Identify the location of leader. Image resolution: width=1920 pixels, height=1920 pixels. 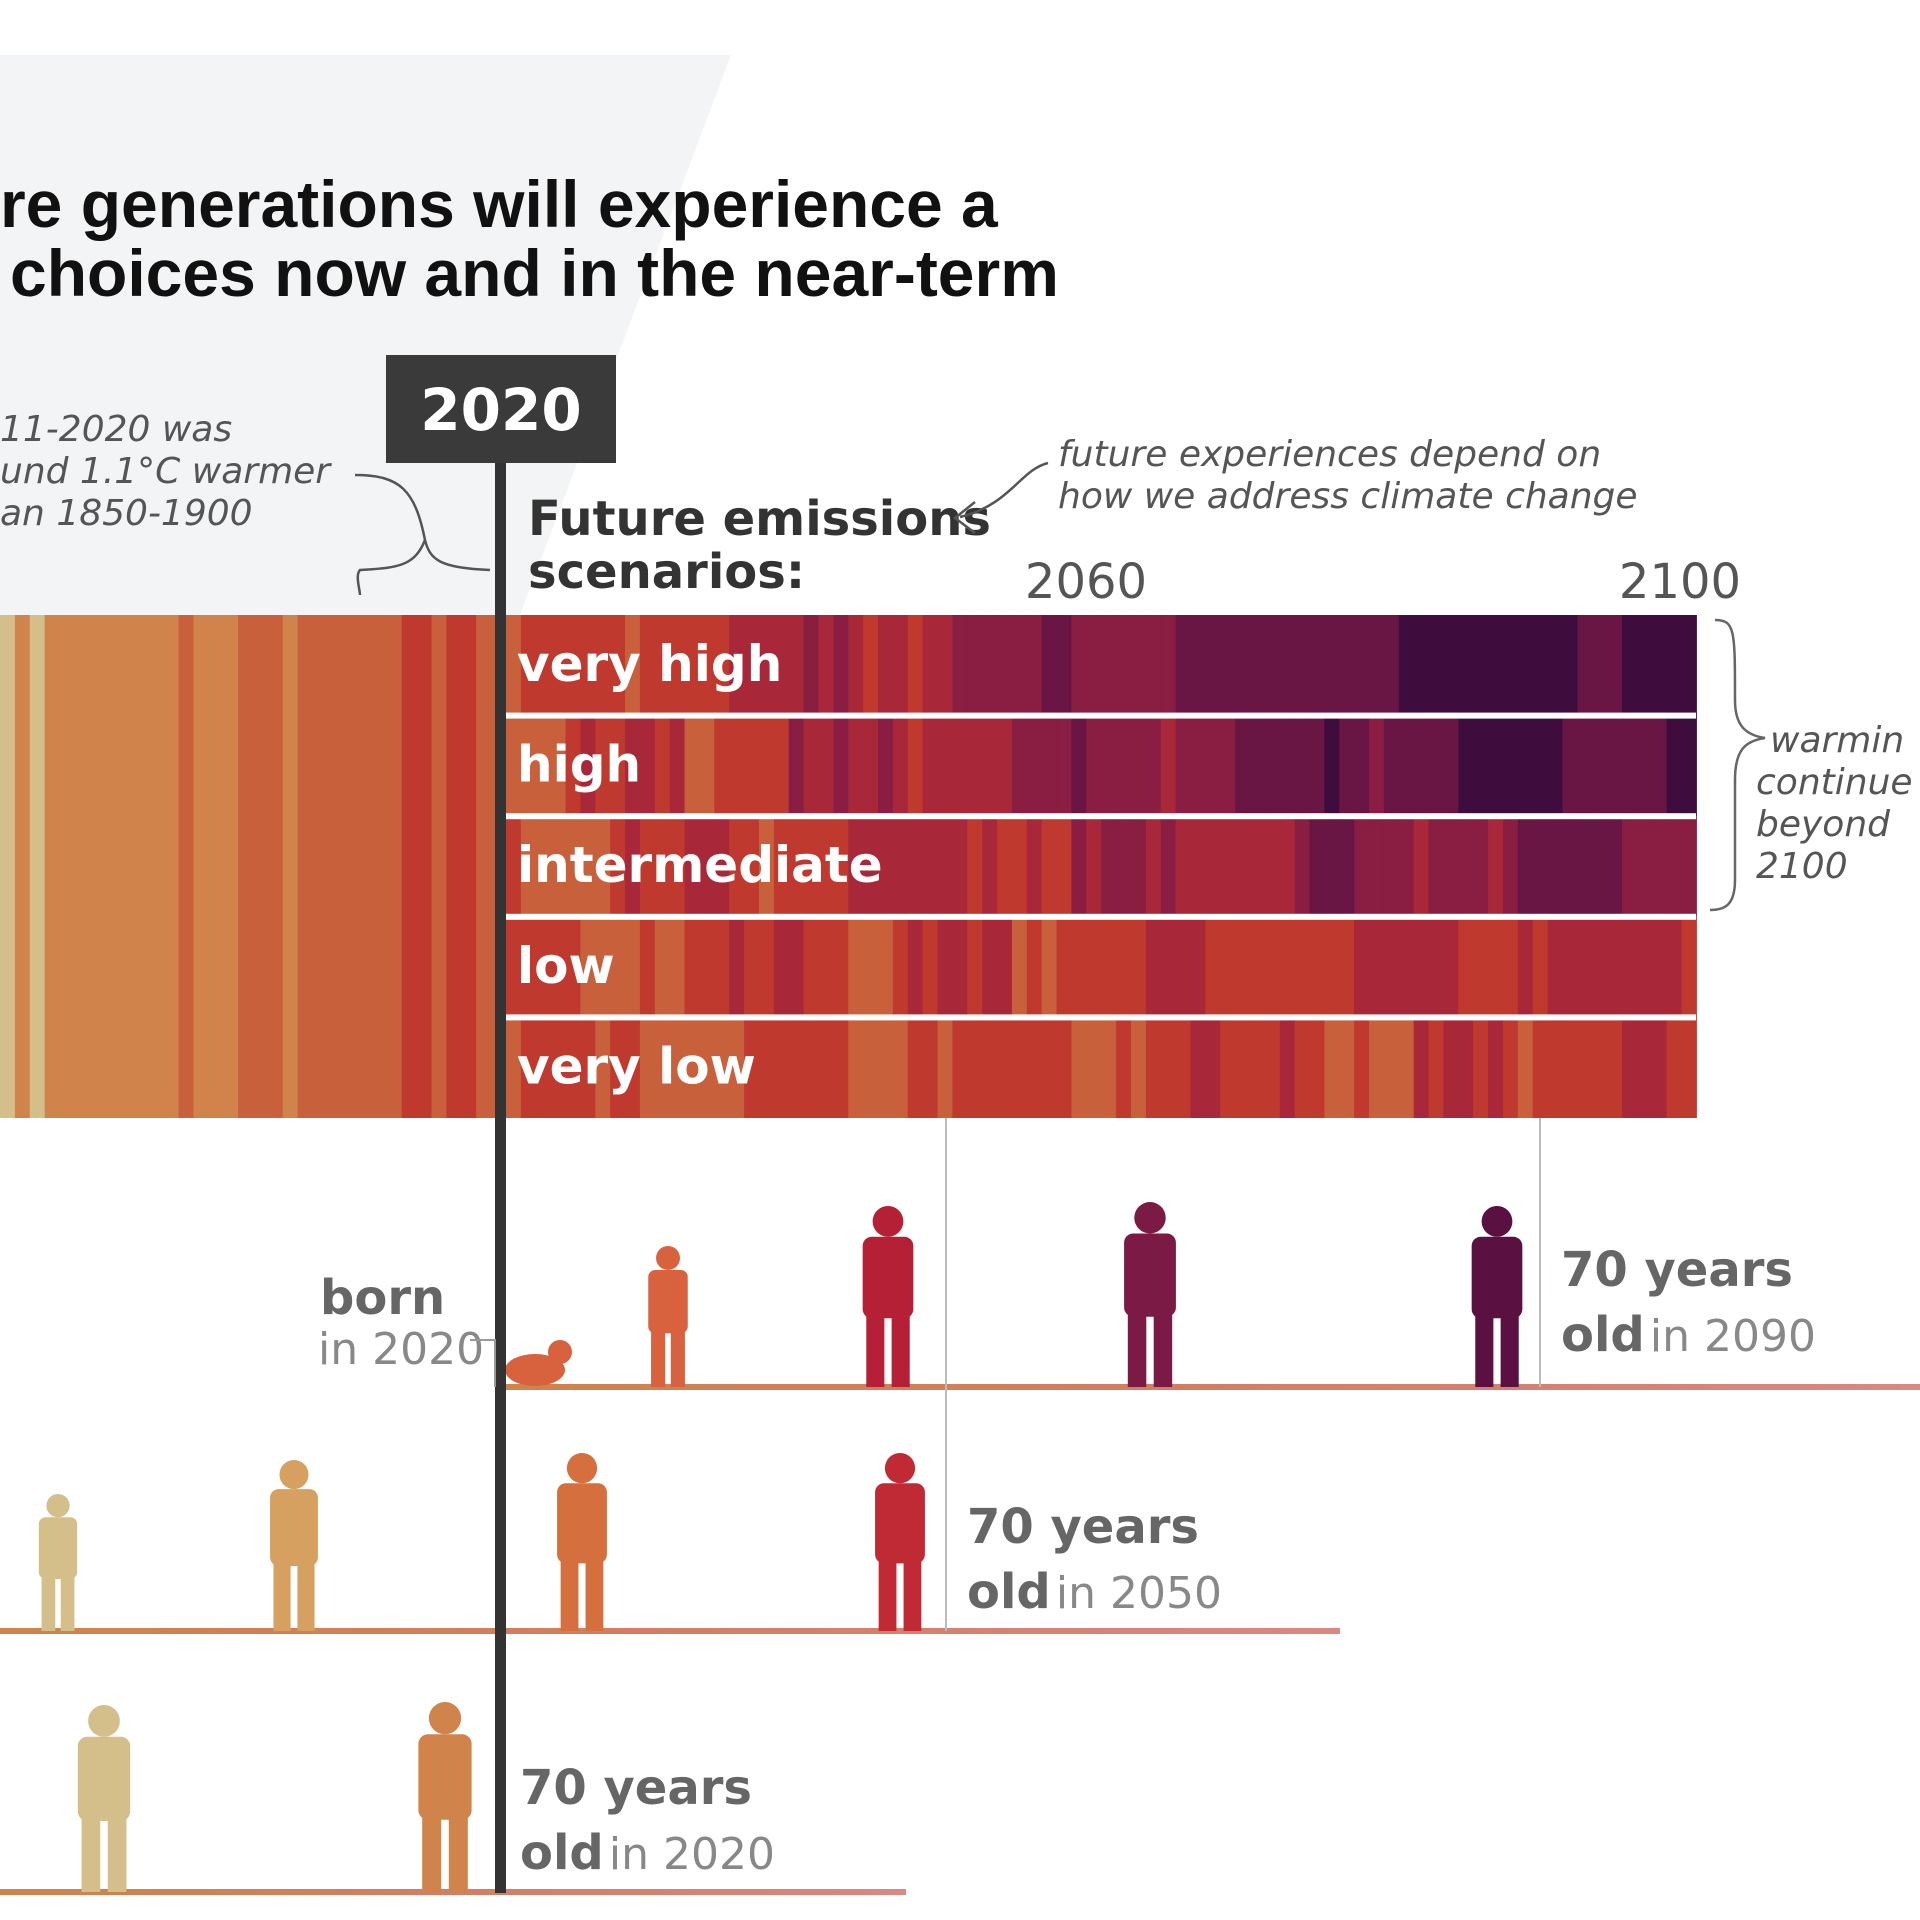
(483, 1363).